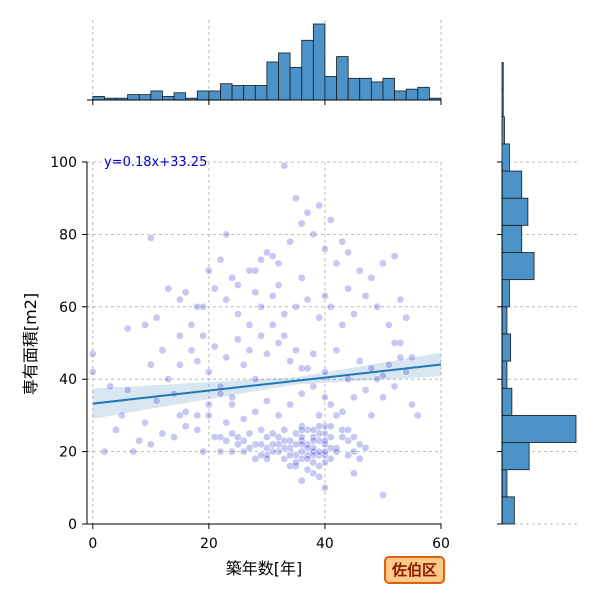 The width and height of the screenshot is (600, 600). Describe the element at coordinates (155, 162) in the screenshot. I see `regression-equation: y=0.18x+33.25` at that location.